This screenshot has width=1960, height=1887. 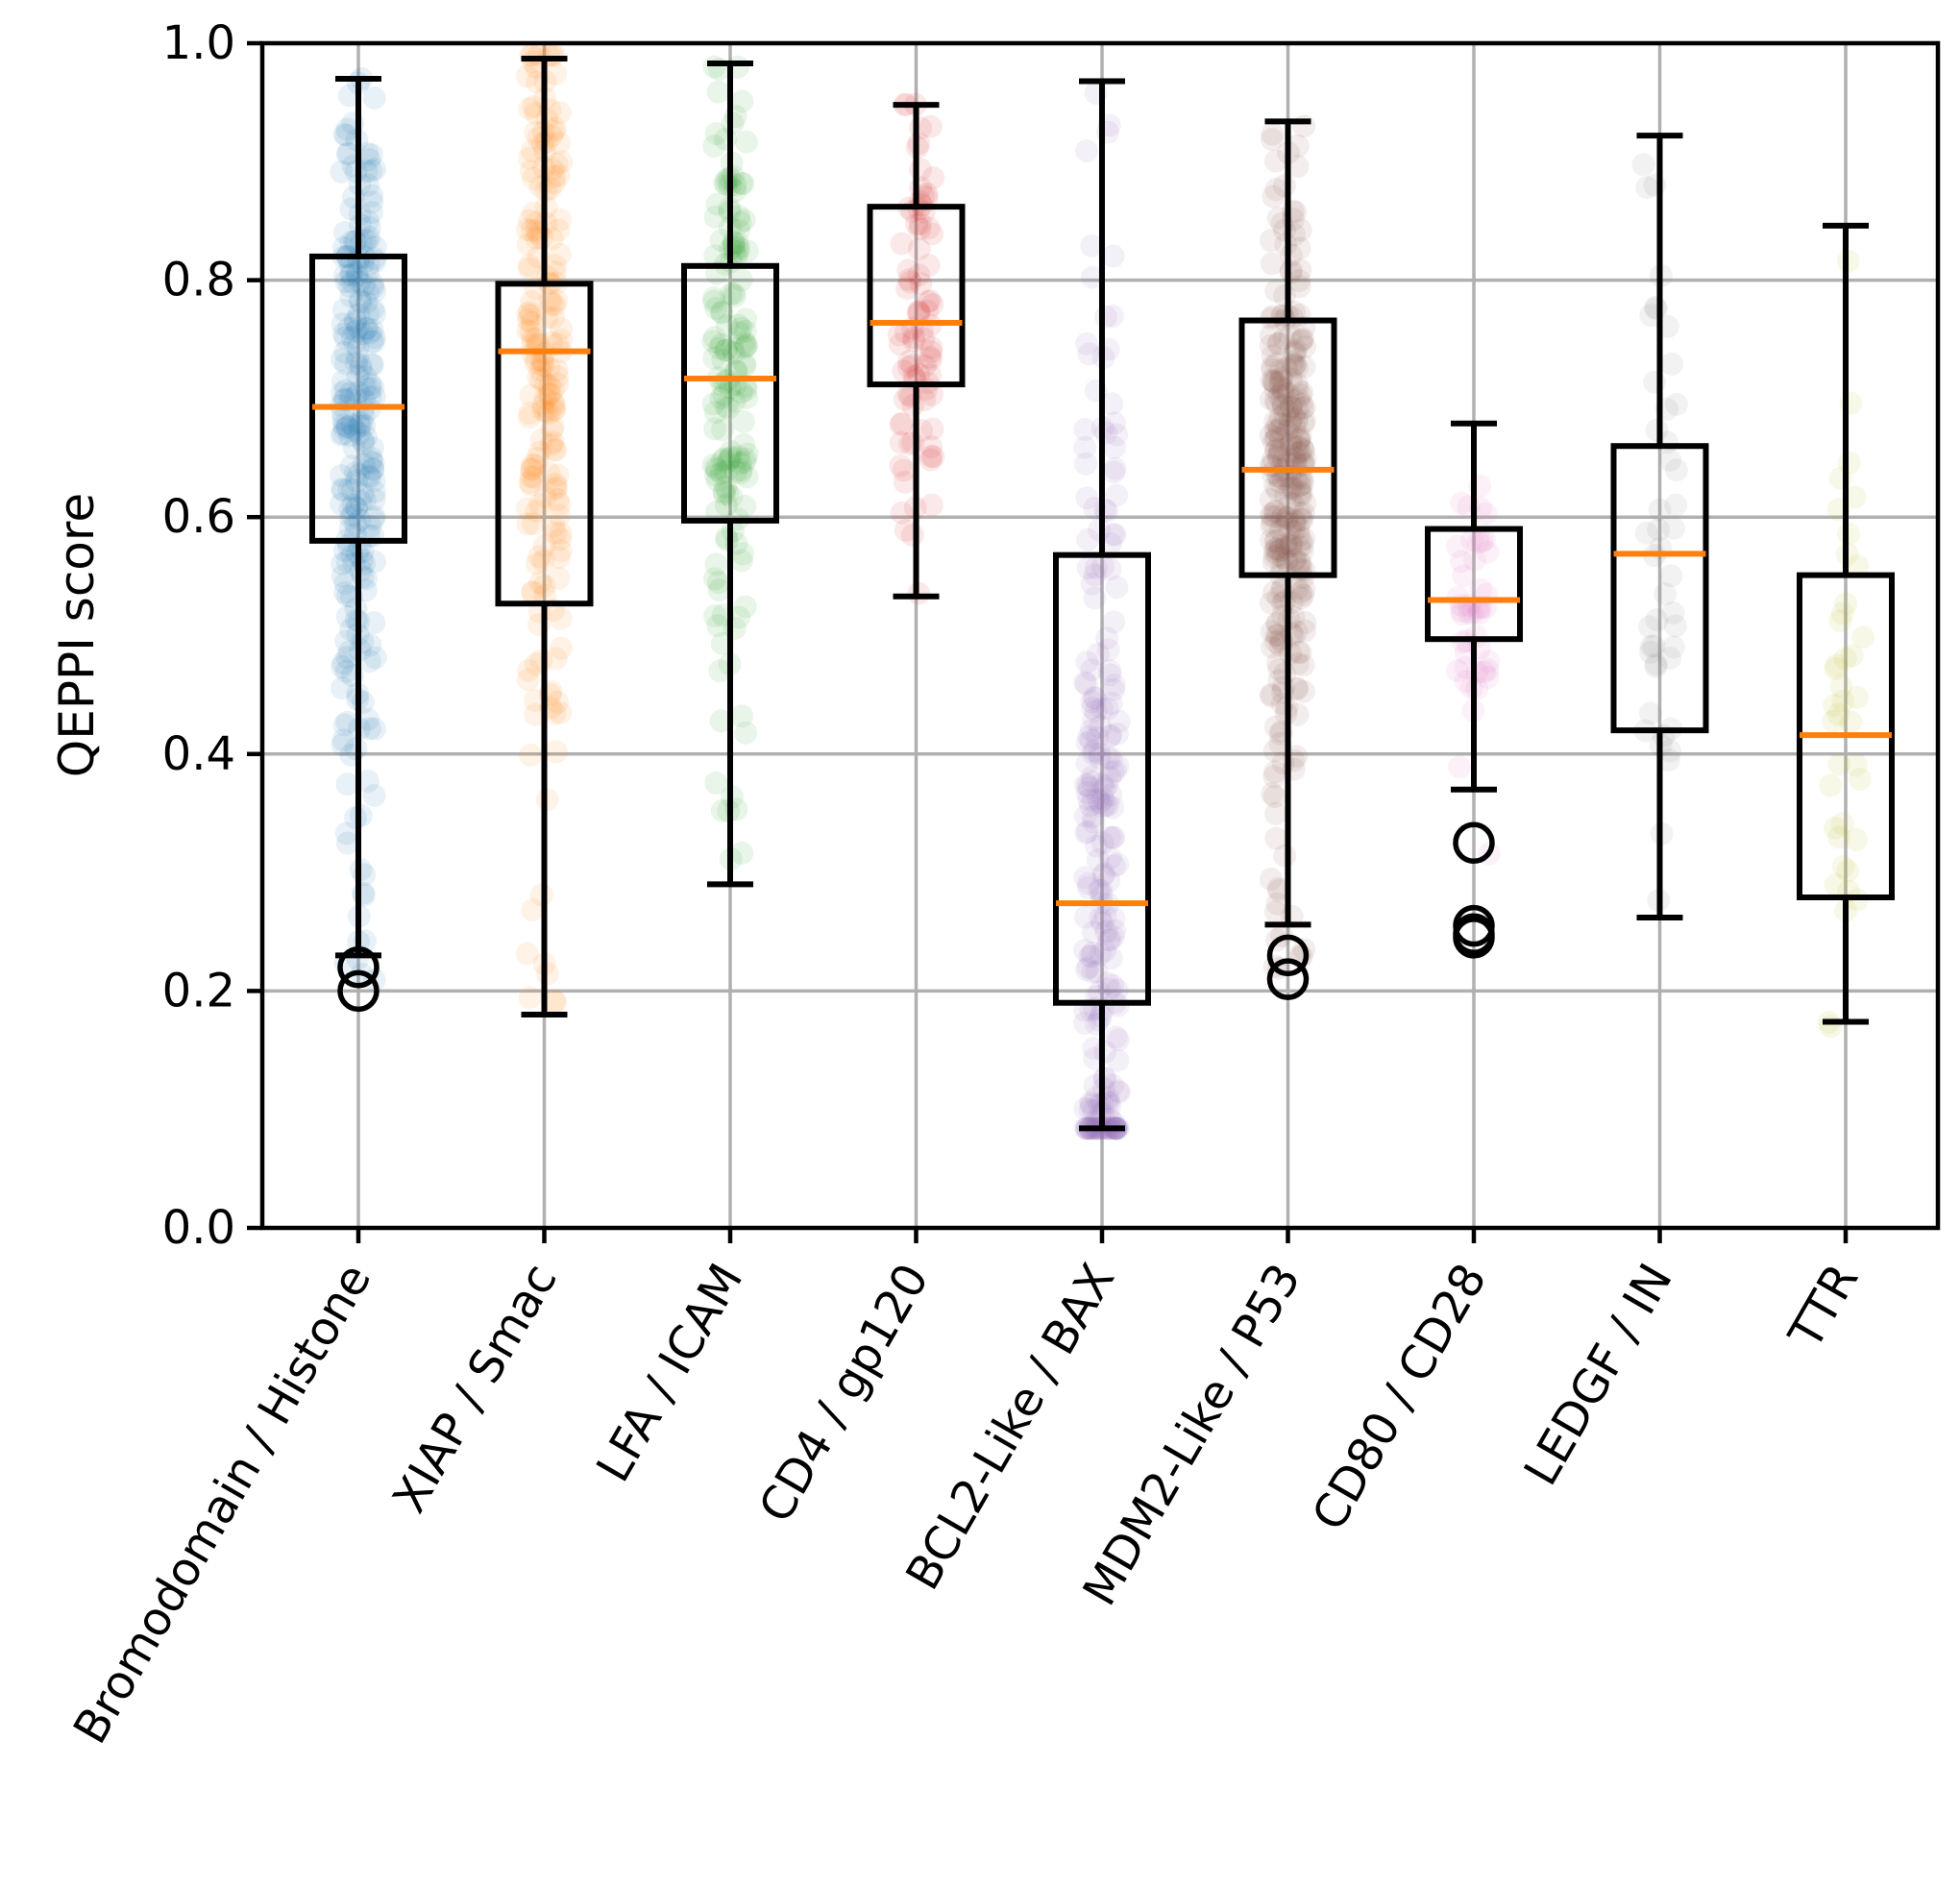 What do you see at coordinates (1288, 955) in the screenshot?
I see `outlier-marker` at bounding box center [1288, 955].